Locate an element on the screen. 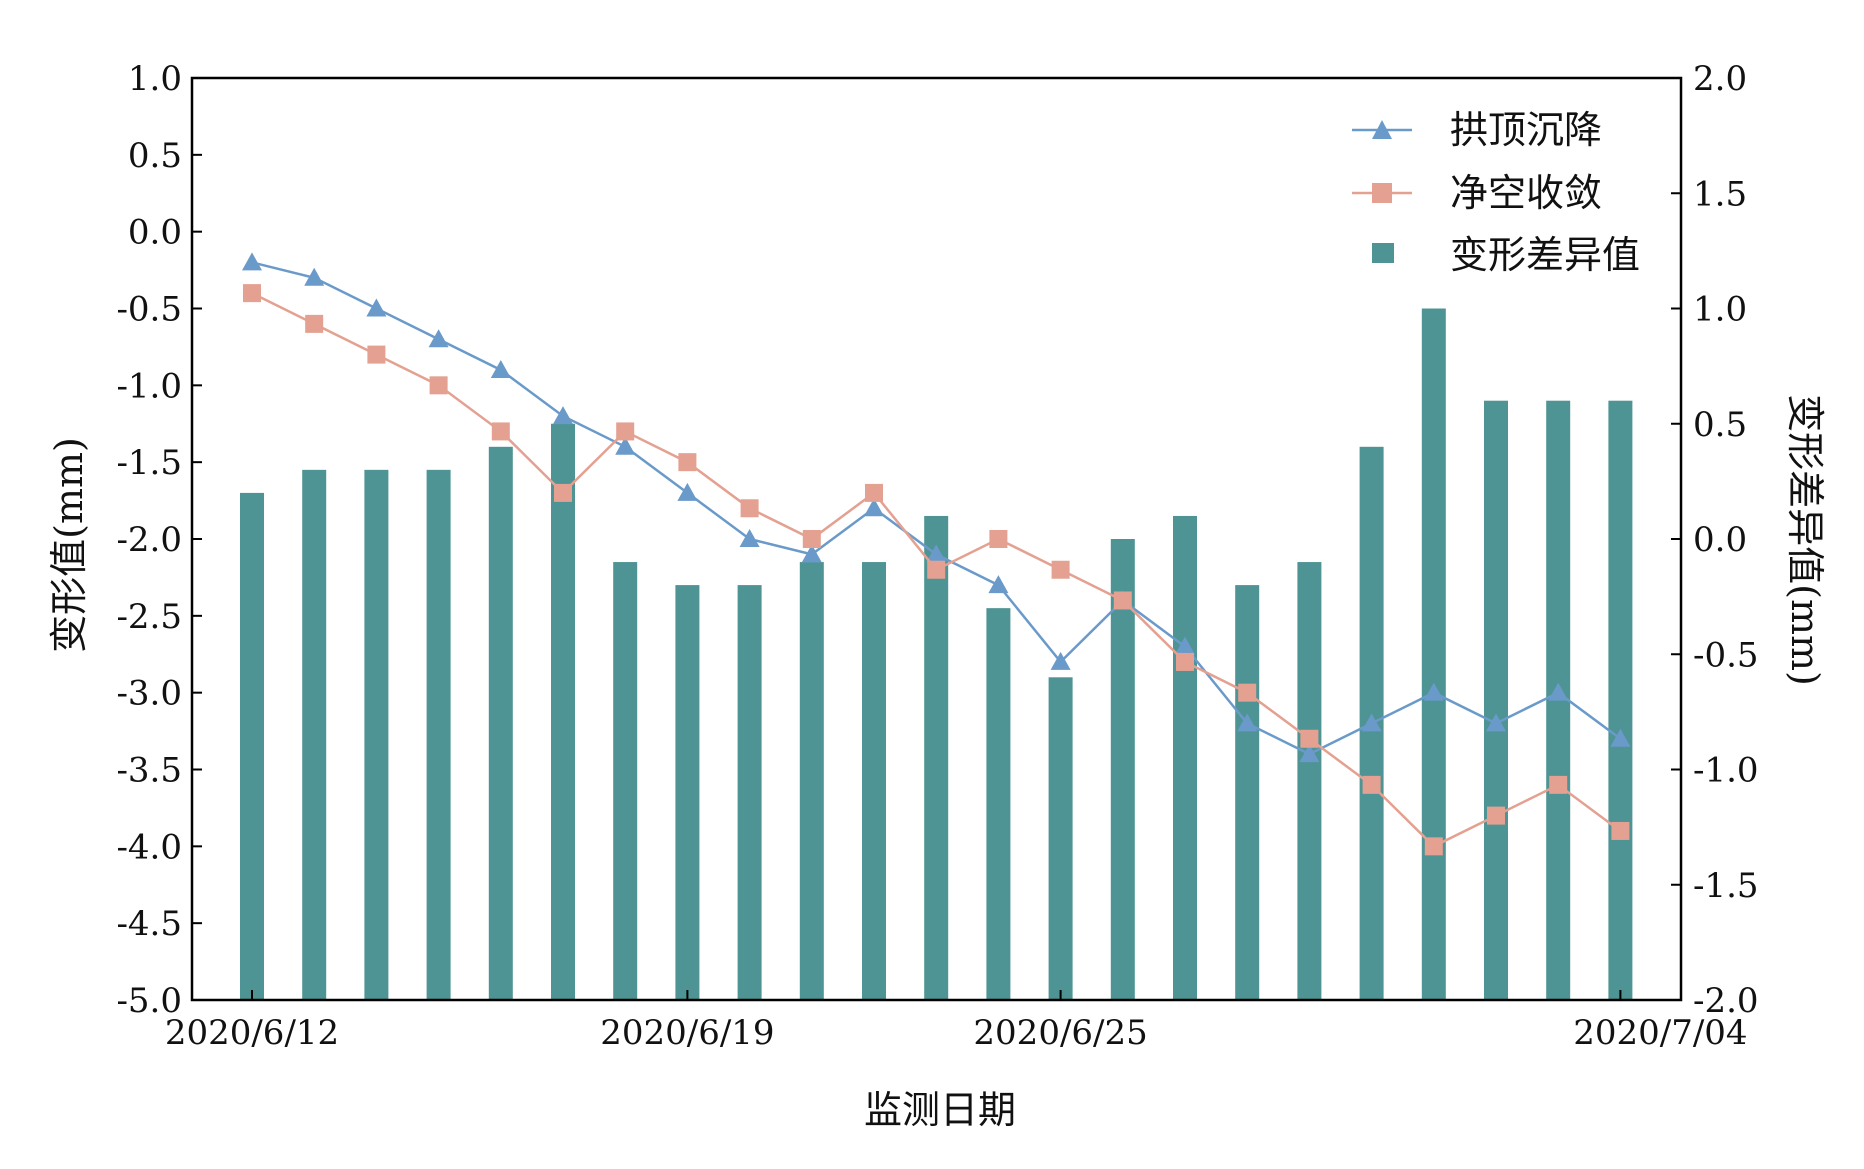 The image size is (1864, 1169). x-tick-label: 2020/6/12 is located at coordinates (252, 1033).